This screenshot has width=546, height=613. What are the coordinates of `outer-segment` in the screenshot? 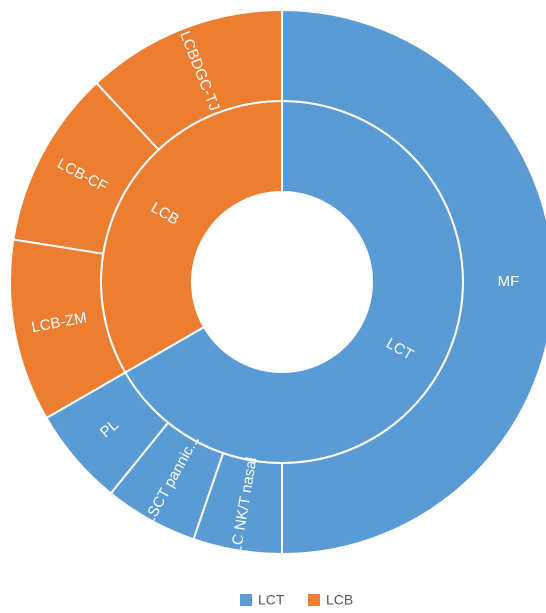 It's located at (189, 80).